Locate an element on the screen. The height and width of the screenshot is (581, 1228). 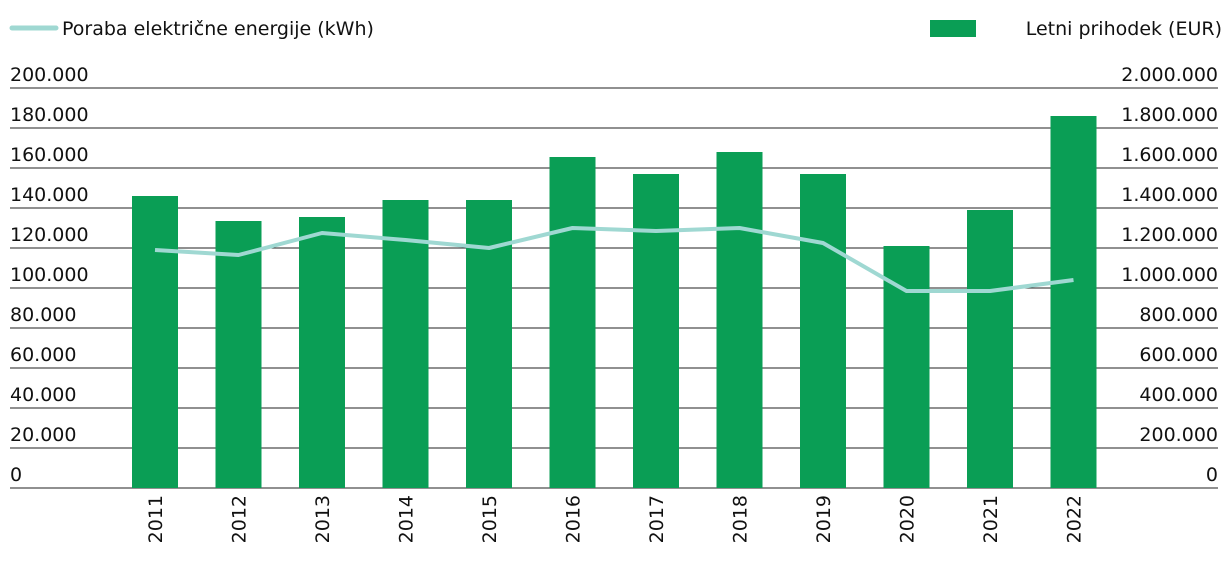
y-tick-label: 140.000 is located at coordinates (49, 195).